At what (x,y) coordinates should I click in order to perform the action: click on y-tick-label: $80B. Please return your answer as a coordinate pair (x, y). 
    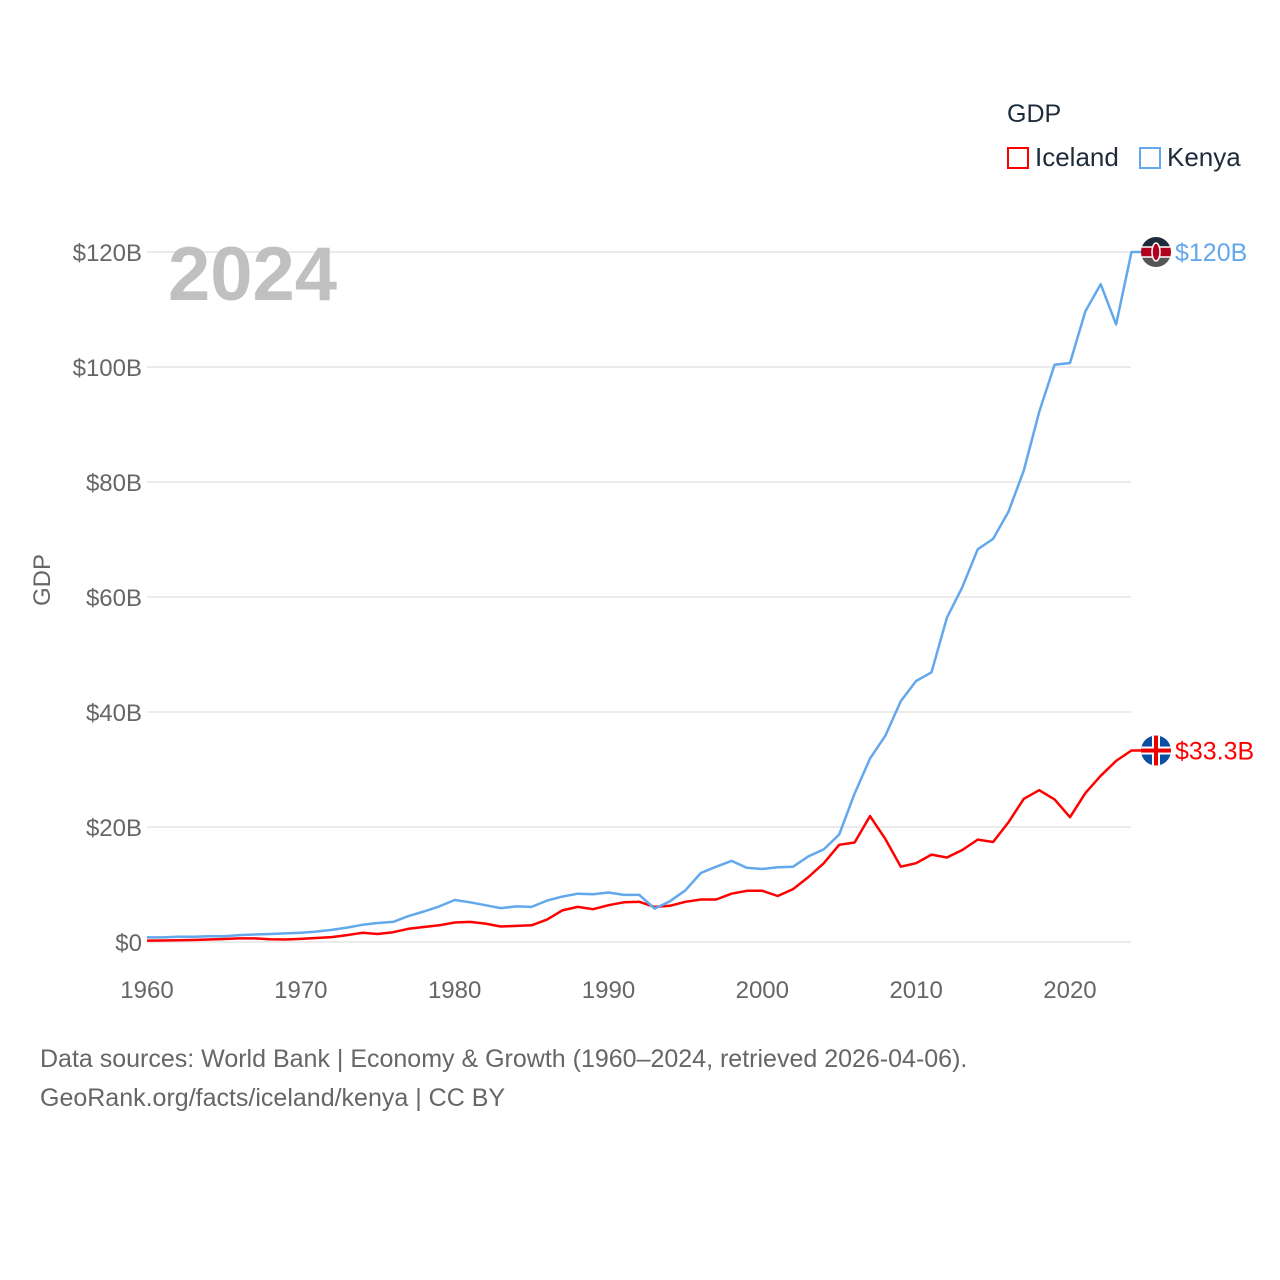
    Looking at the image, I should click on (114, 483).